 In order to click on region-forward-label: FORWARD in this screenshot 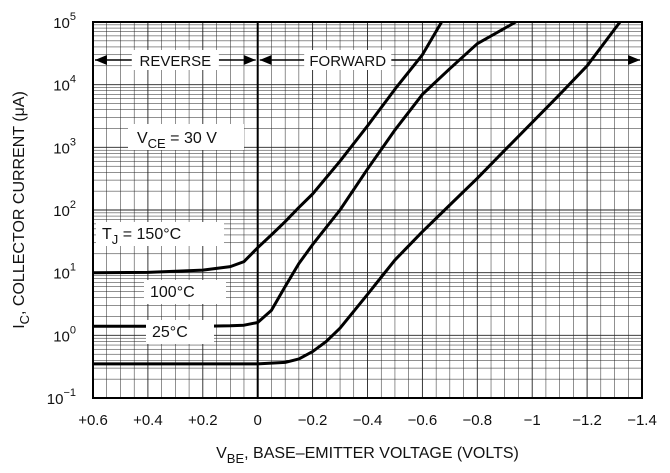, I will do `click(347, 61)`.